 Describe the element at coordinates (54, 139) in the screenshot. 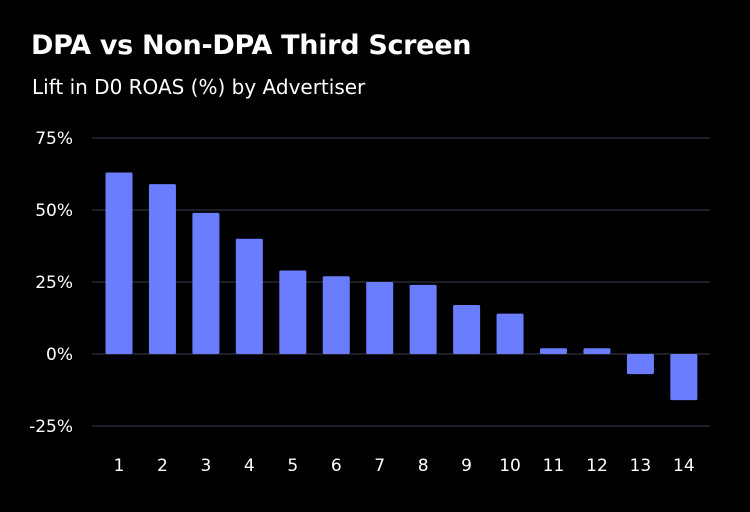

I see `y-tick-label: 75%` at that location.